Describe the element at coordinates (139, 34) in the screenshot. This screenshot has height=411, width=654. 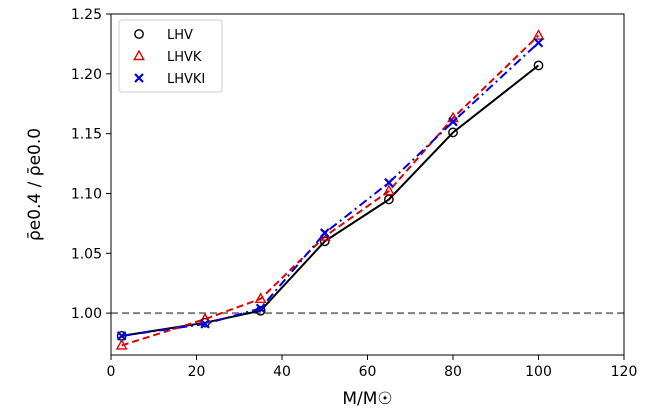
I see `legend-marker-lhv` at that location.